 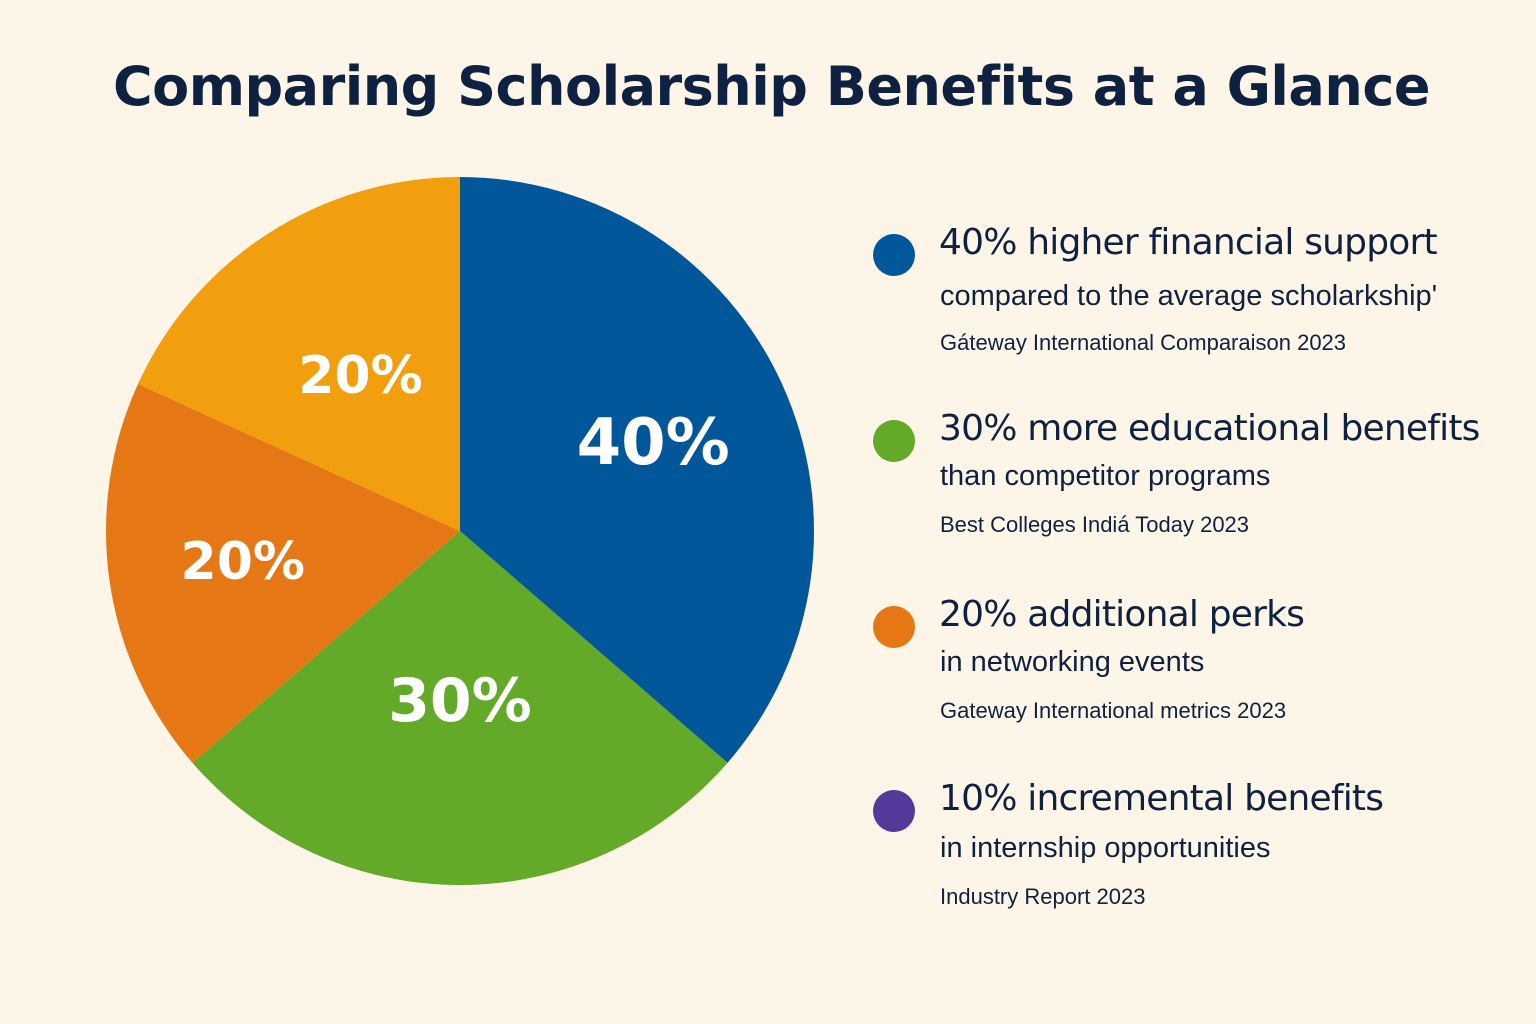 What do you see at coordinates (1105, 848) in the screenshot?
I see `legend-subtitle: in internship opportunities` at bounding box center [1105, 848].